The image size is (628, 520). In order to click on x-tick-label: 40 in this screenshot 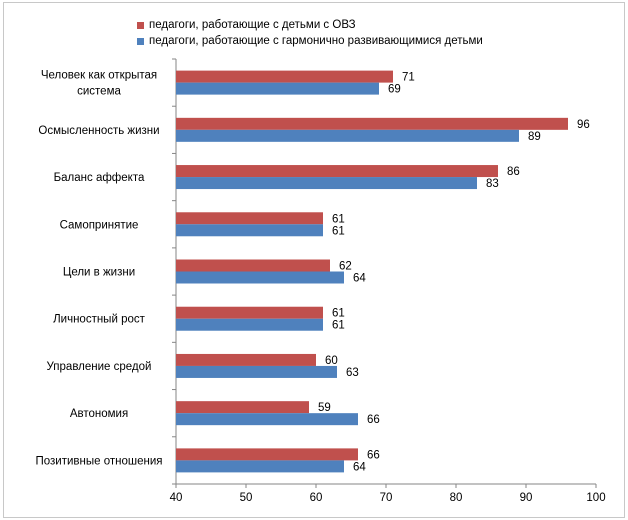, I will do `click(176, 498)`.